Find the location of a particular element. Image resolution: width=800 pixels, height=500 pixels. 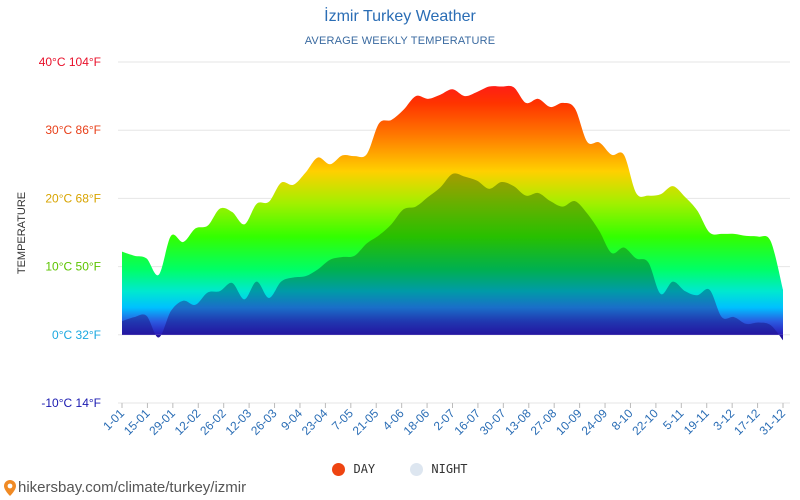

legend-dot-night is located at coordinates (417, 469).